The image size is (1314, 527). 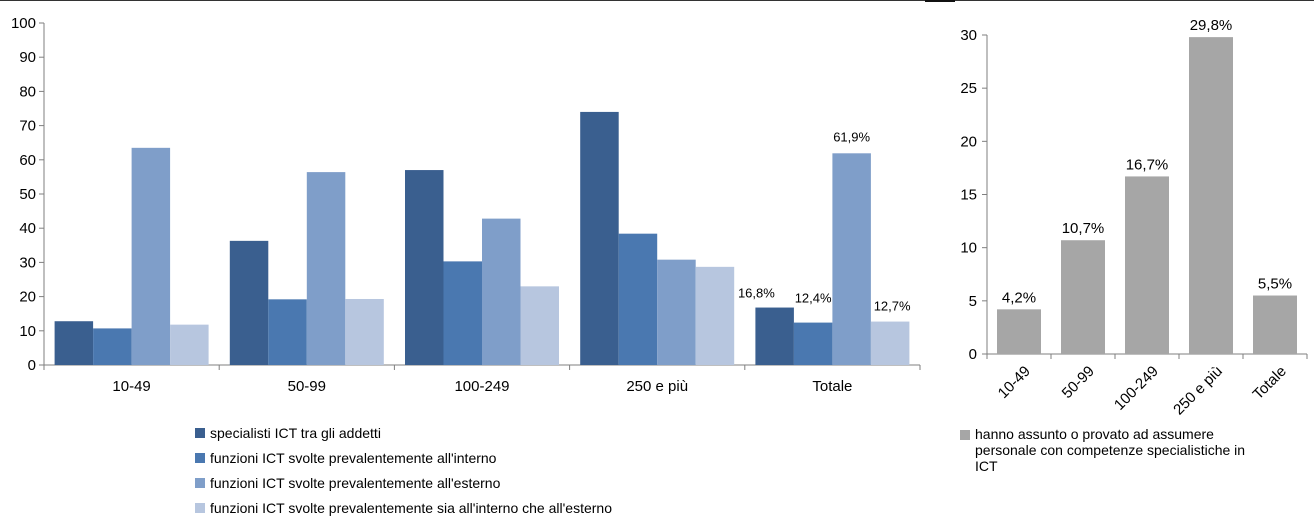 What do you see at coordinates (27, 91) in the screenshot?
I see `y-tick-label: 80` at bounding box center [27, 91].